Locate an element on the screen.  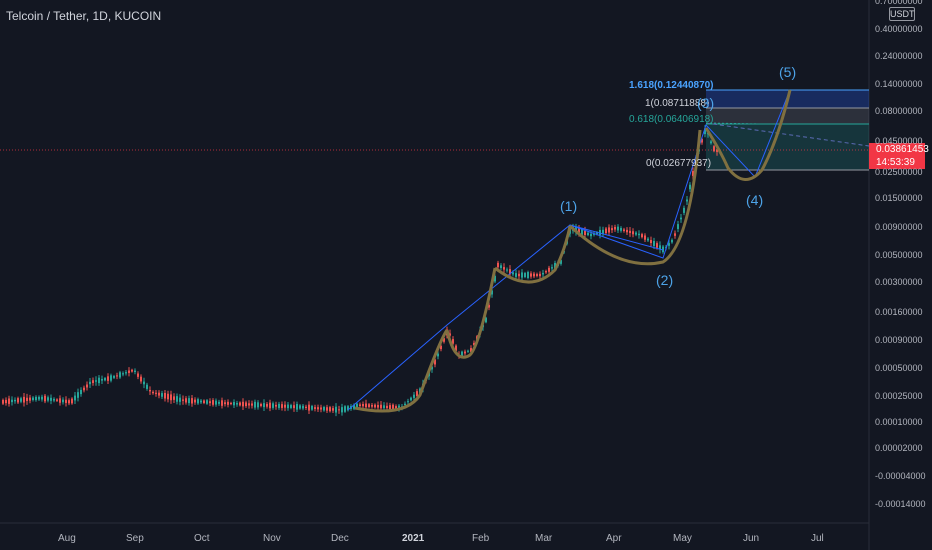
y-tick-label: 0.00160000 is located at coordinates (899, 312).